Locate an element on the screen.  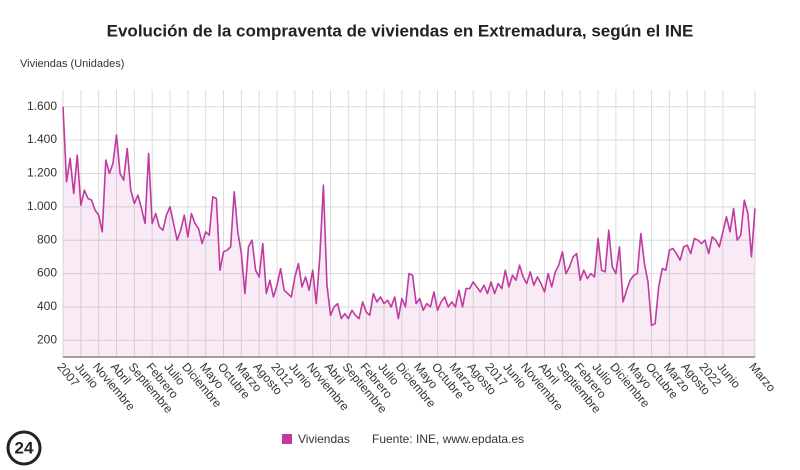
y-tick-label: 1.000 is located at coordinates (42, 206).